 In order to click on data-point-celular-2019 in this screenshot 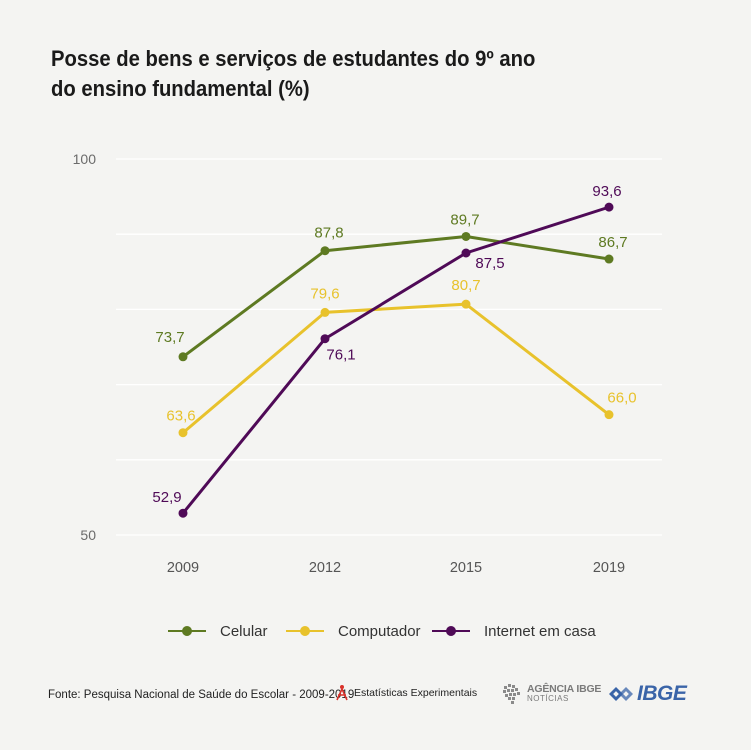, I will do `click(609, 259)`.